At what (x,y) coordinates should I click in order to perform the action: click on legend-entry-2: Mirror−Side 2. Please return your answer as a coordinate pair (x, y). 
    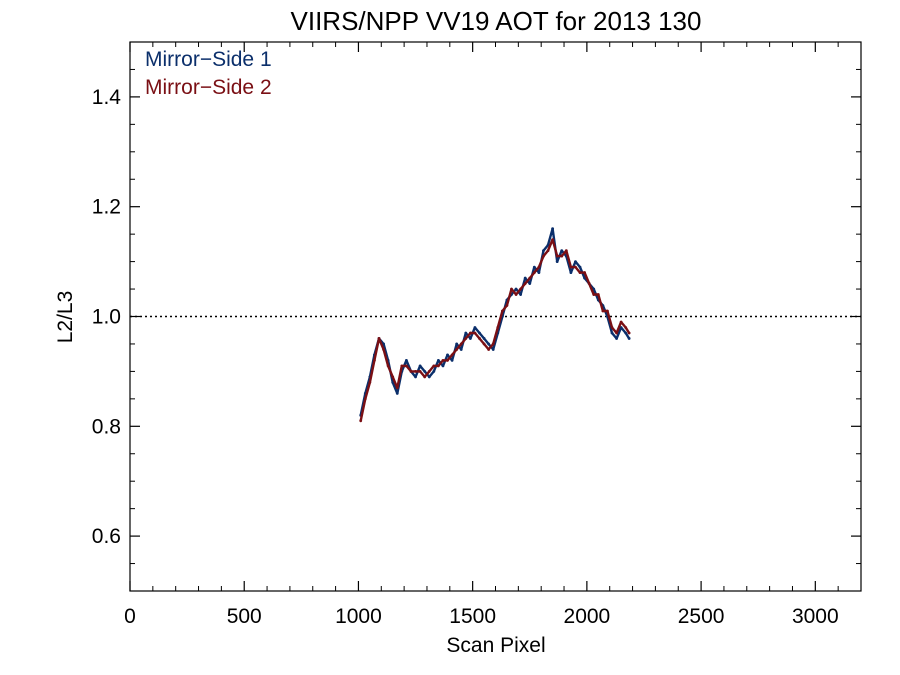
    Looking at the image, I should click on (208, 87).